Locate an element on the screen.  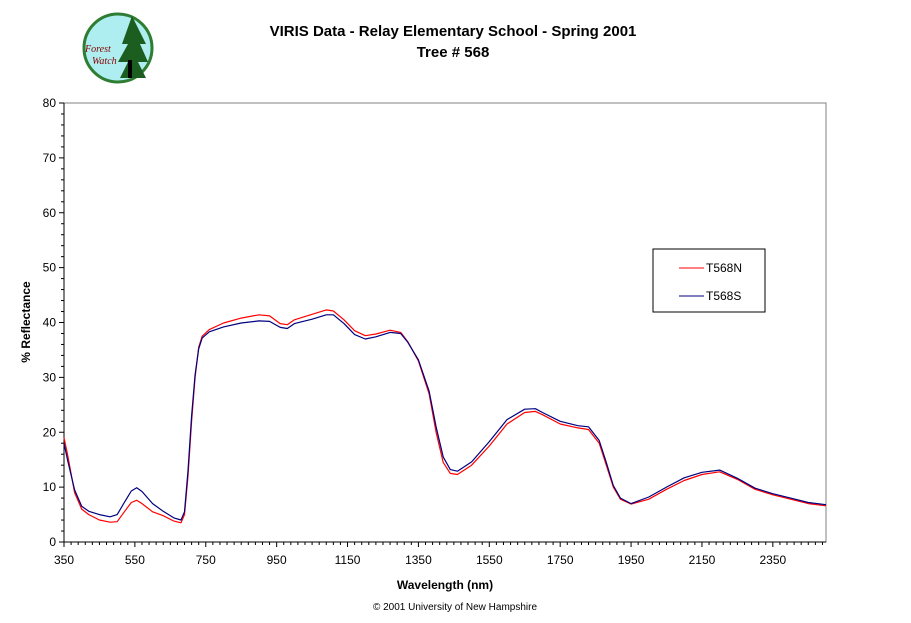
copyright-note: © 2001 University of New Hampshire is located at coordinates (455, 607).